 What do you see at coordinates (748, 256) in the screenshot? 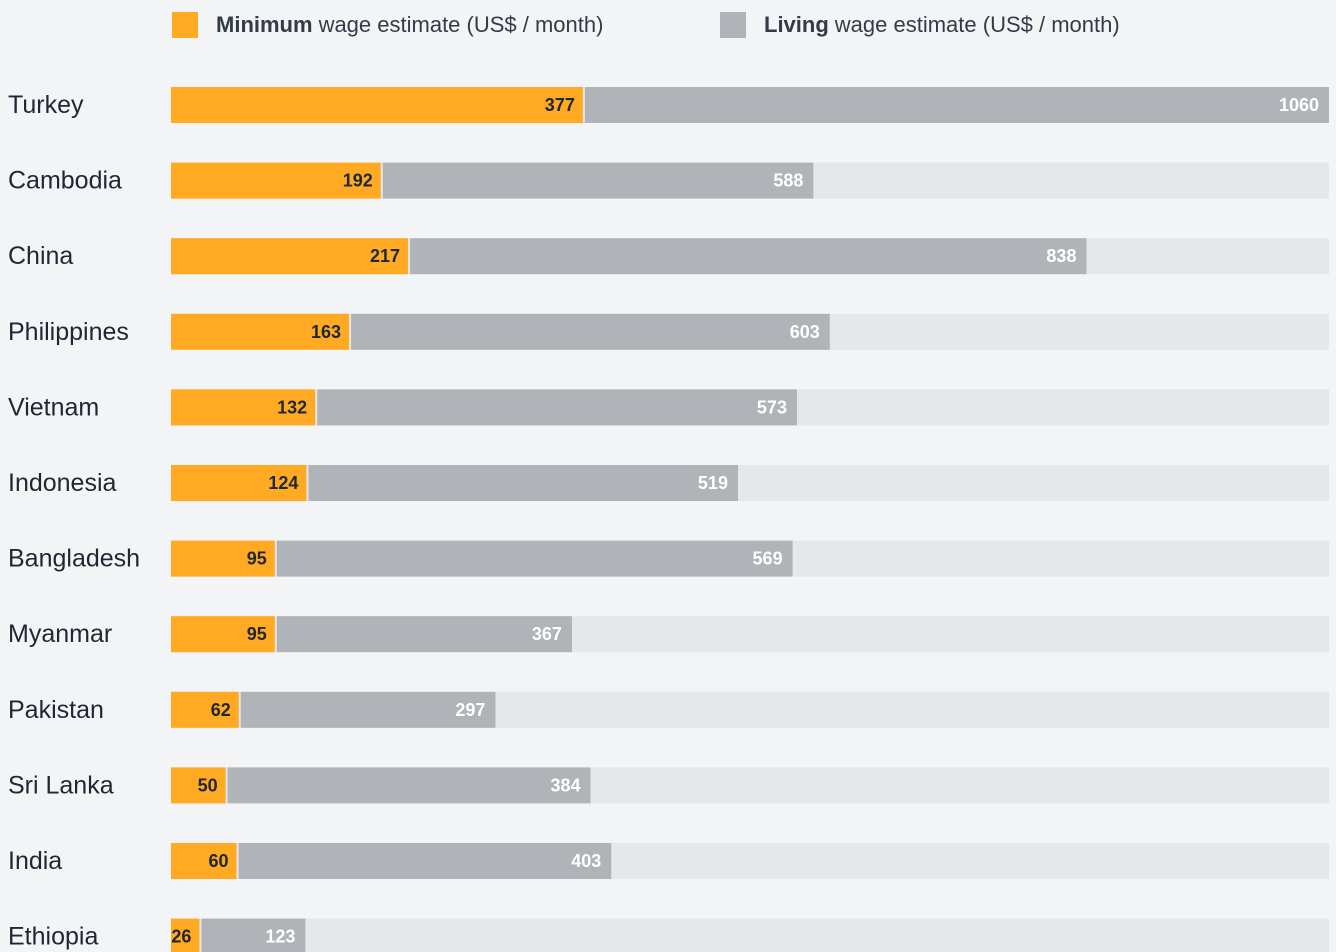
I see `bar-living-china` at bounding box center [748, 256].